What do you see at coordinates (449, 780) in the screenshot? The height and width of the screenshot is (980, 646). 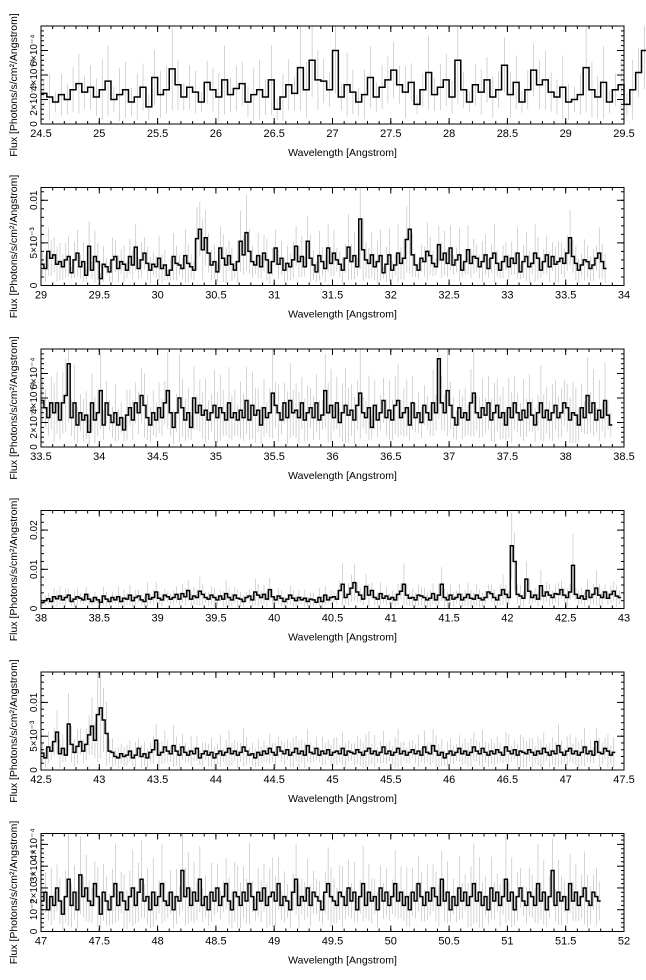 I see `x-tick-label: 46` at bounding box center [449, 780].